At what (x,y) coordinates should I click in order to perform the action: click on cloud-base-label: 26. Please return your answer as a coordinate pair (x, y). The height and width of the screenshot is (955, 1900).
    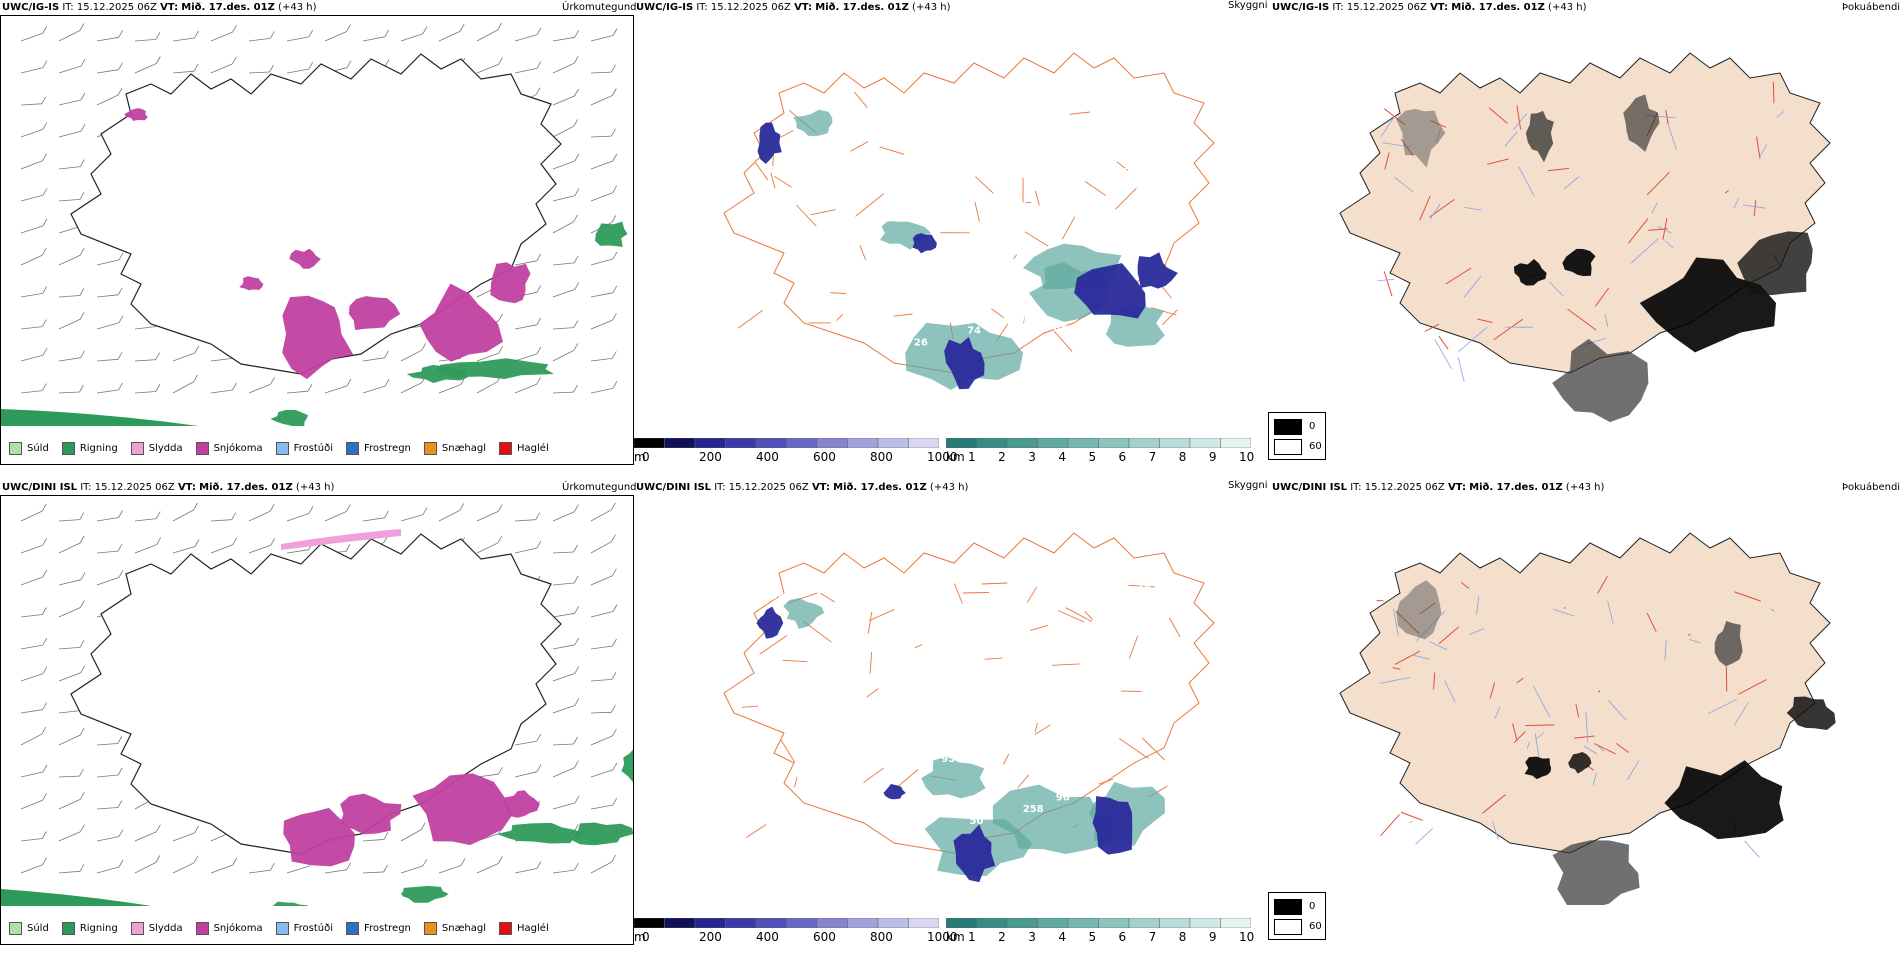
    Looking at the image, I should click on (1038, 611).